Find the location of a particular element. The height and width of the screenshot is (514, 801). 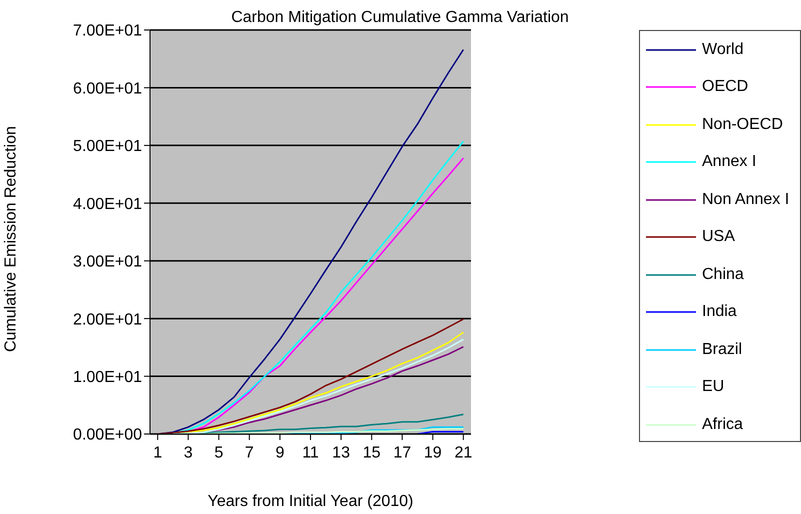

x-axis-title: Years from Initial Year (2010) is located at coordinates (311, 501).